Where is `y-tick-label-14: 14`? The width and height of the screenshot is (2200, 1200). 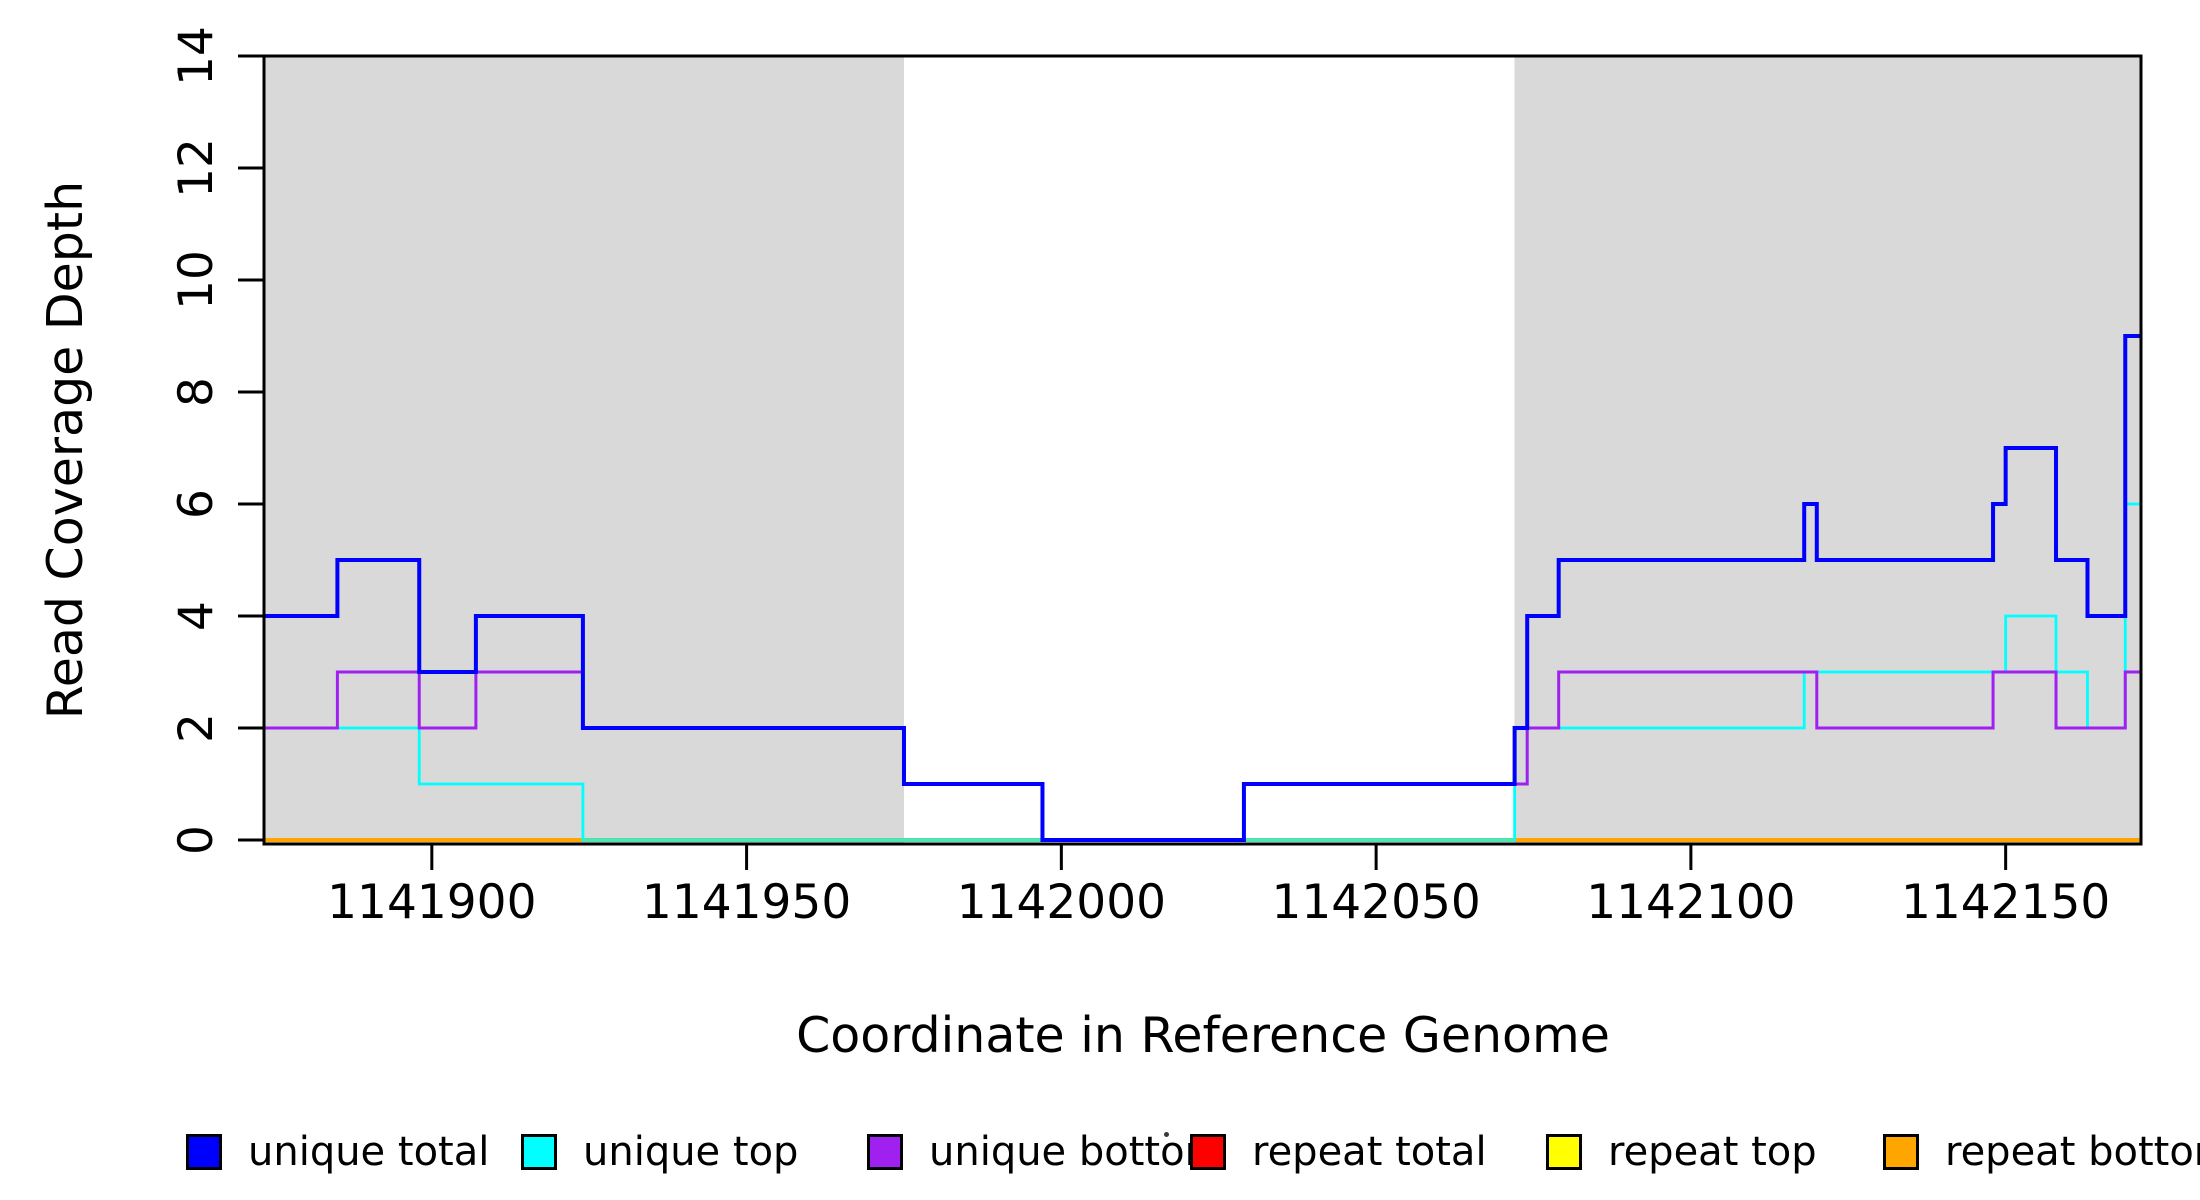
y-tick-label-14: 14 is located at coordinates (196, 56).